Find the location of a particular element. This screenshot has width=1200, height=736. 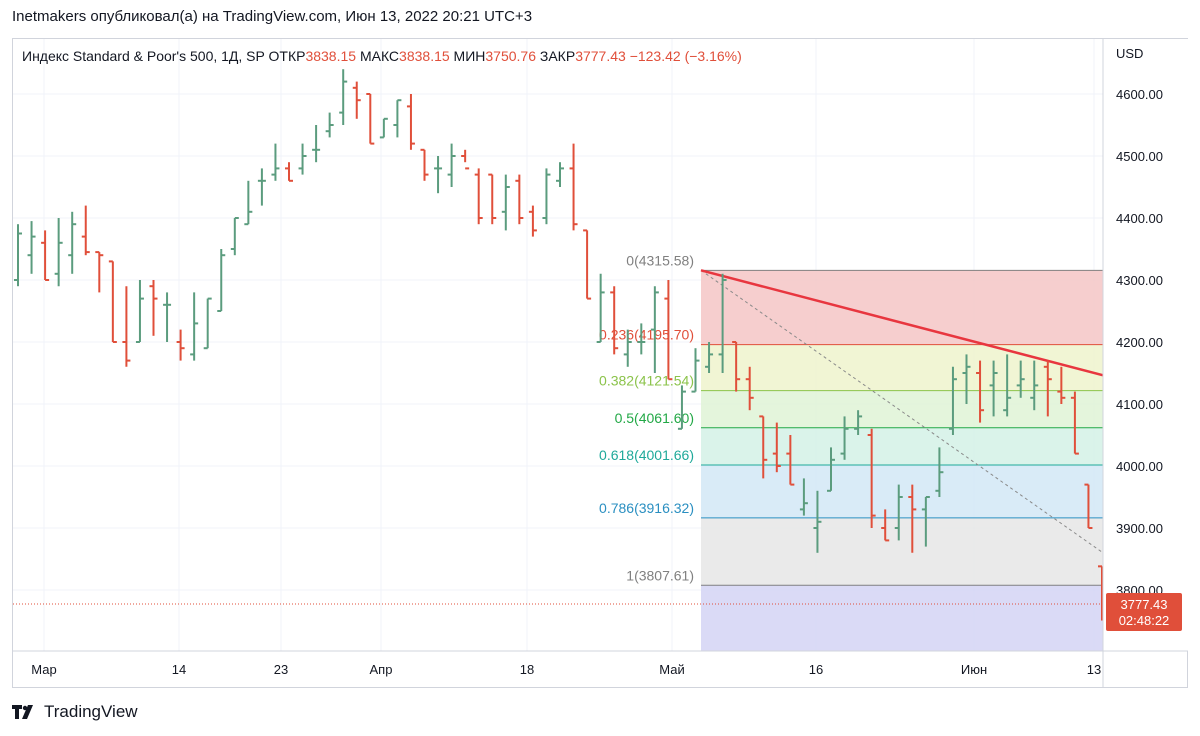

bar-countdown: 02:48:22 is located at coordinates (1144, 620).